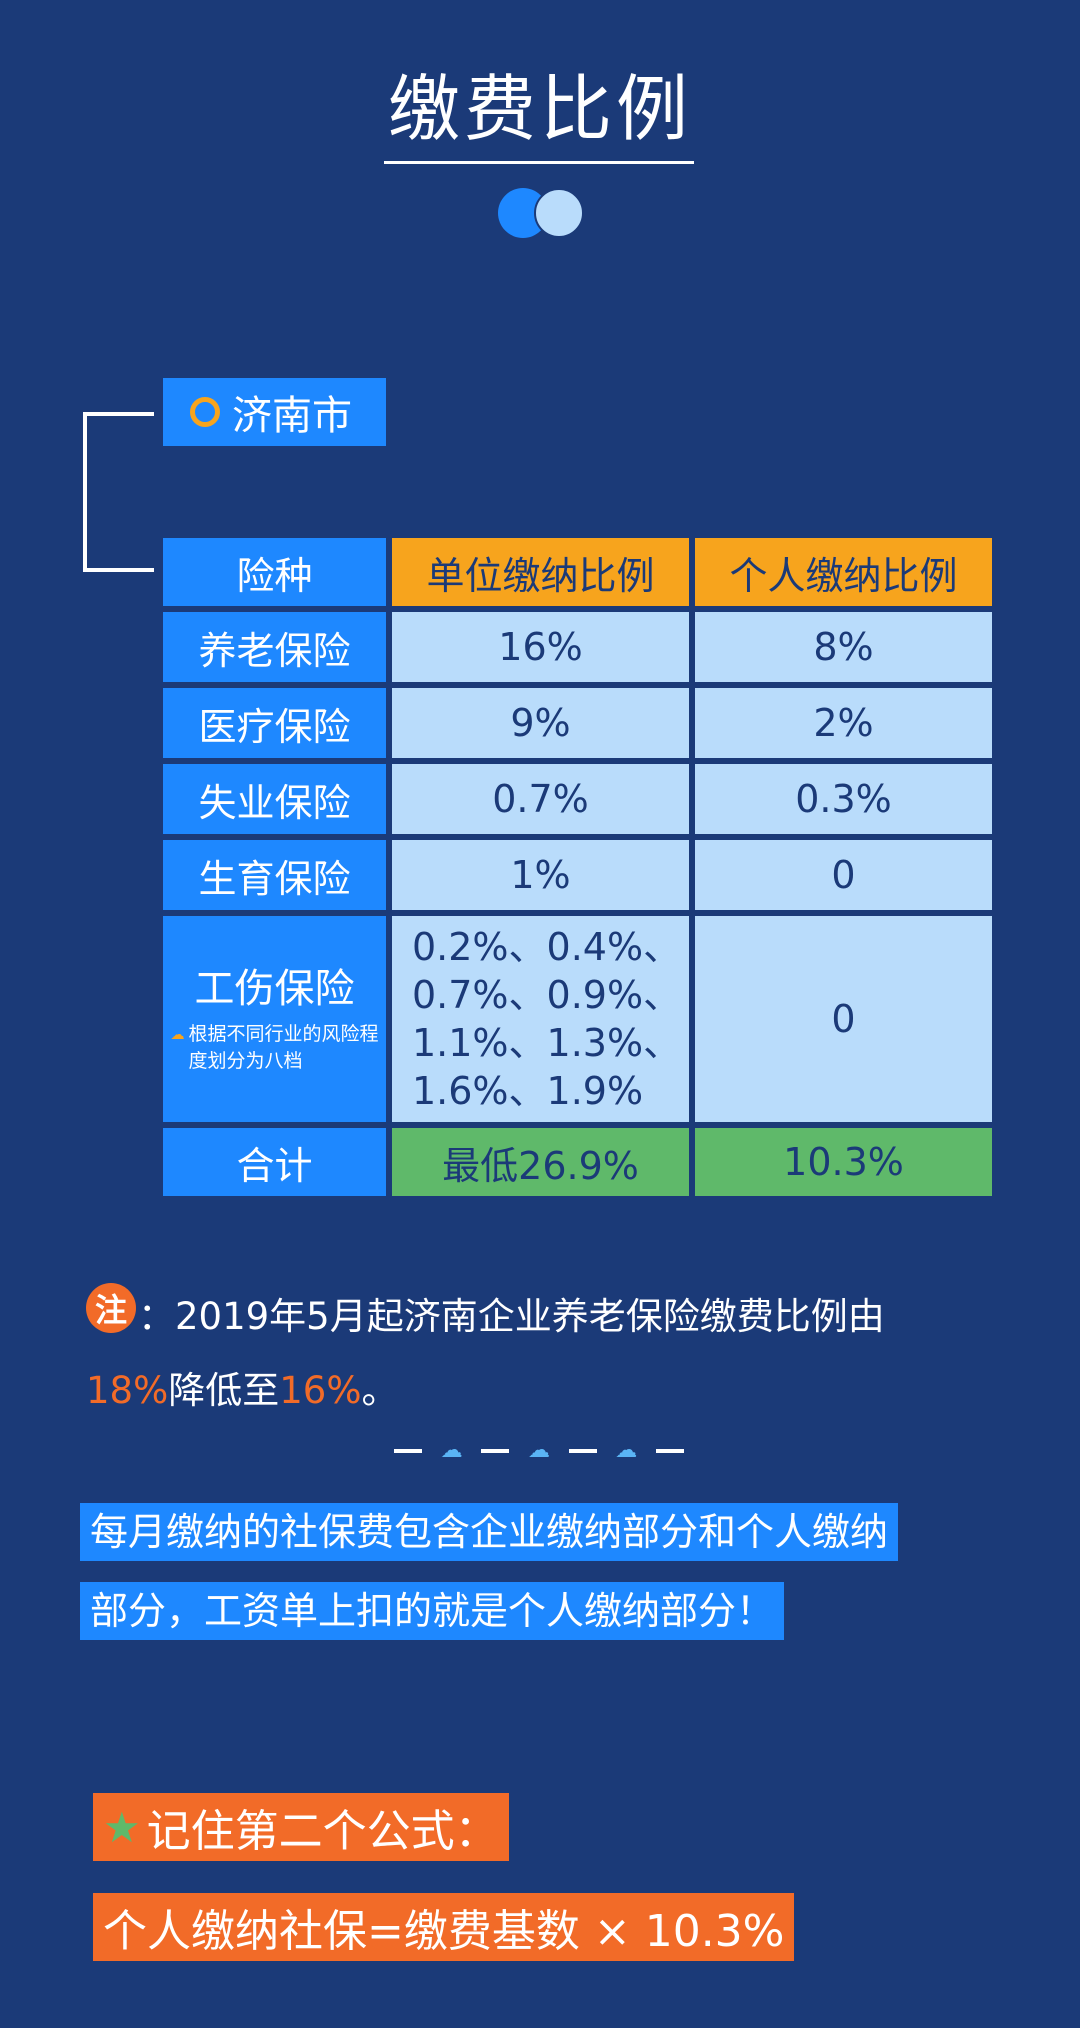 This screenshot has width=1080, height=2028. What do you see at coordinates (540, 647) in the screenshot?
I see `row-unit-pension: 16%` at bounding box center [540, 647].